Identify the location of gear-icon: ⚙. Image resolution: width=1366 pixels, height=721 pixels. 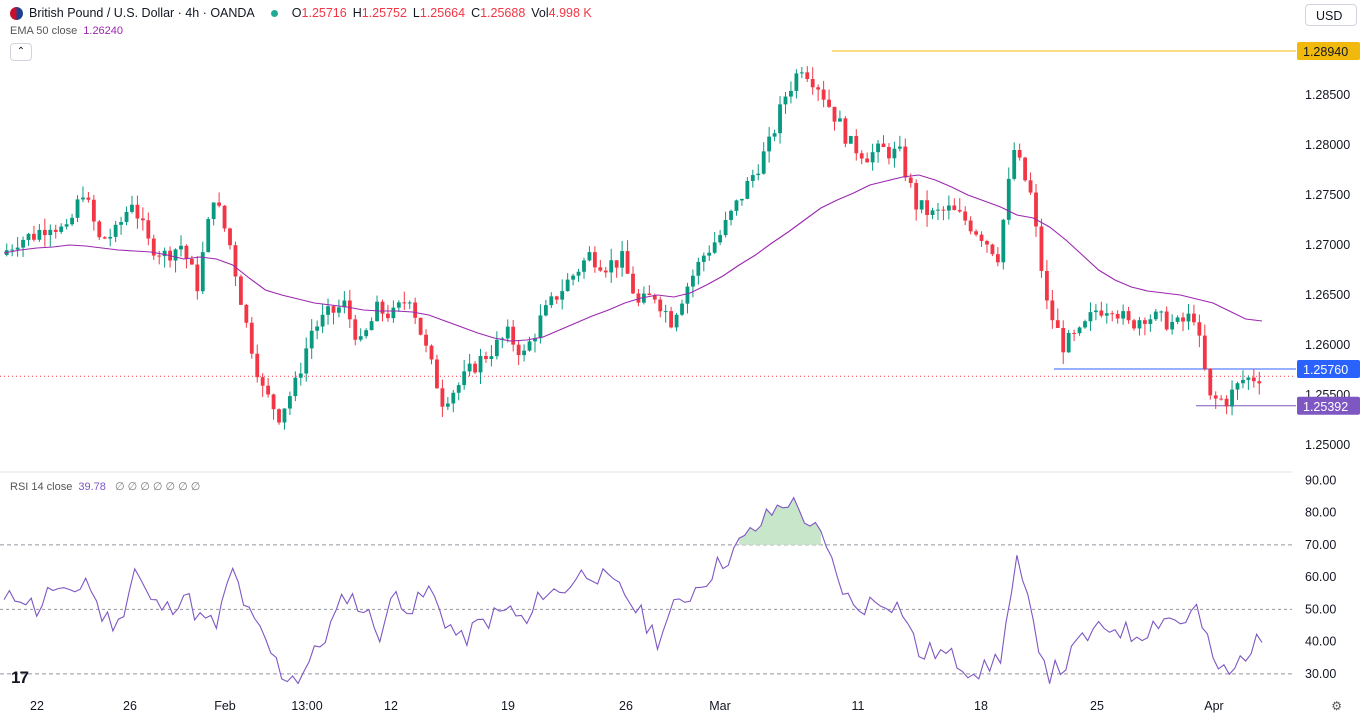
(1336, 706).